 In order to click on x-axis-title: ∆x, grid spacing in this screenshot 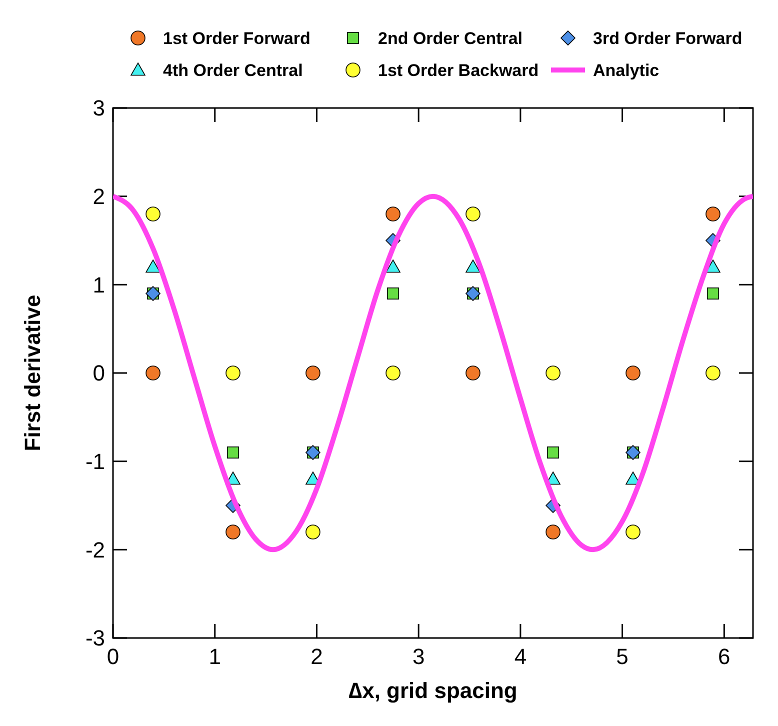, I will do `click(433, 690)`.